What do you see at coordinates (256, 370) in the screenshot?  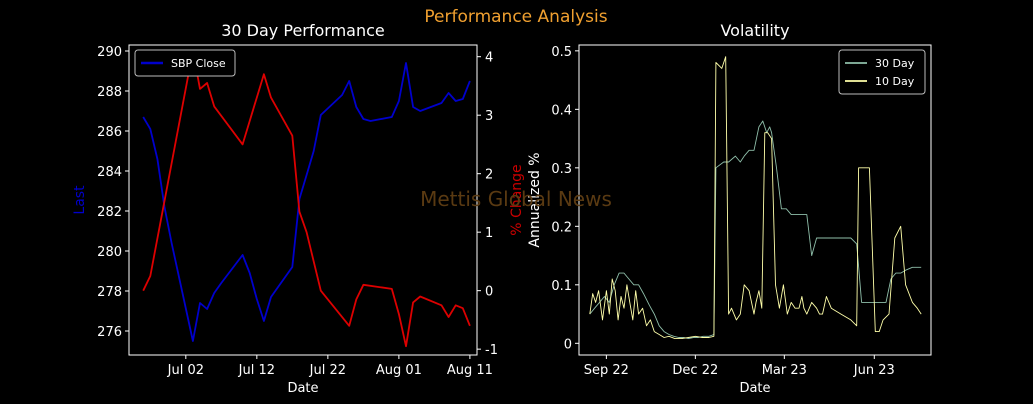 I see `x-tick-label: Jul 12` at bounding box center [256, 370].